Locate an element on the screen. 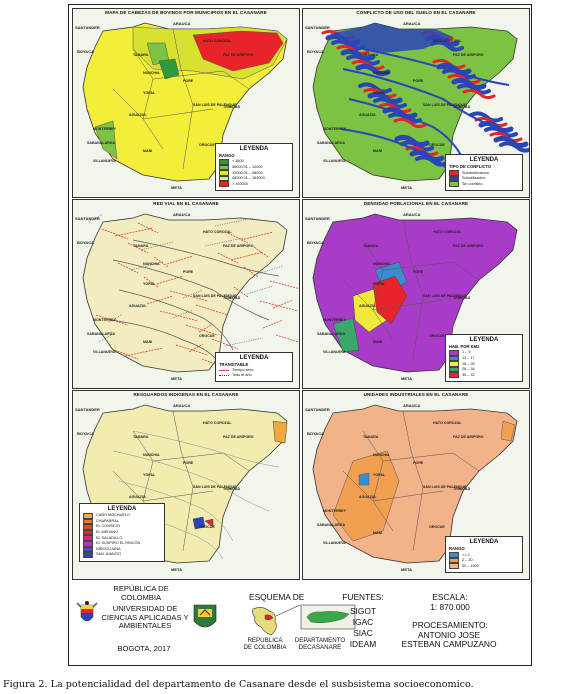 The width and height of the screenshot is (580, 694). panel-title: UNIDADES INDUSTRIALES EN EL CASANARE is located at coordinates (416, 394).